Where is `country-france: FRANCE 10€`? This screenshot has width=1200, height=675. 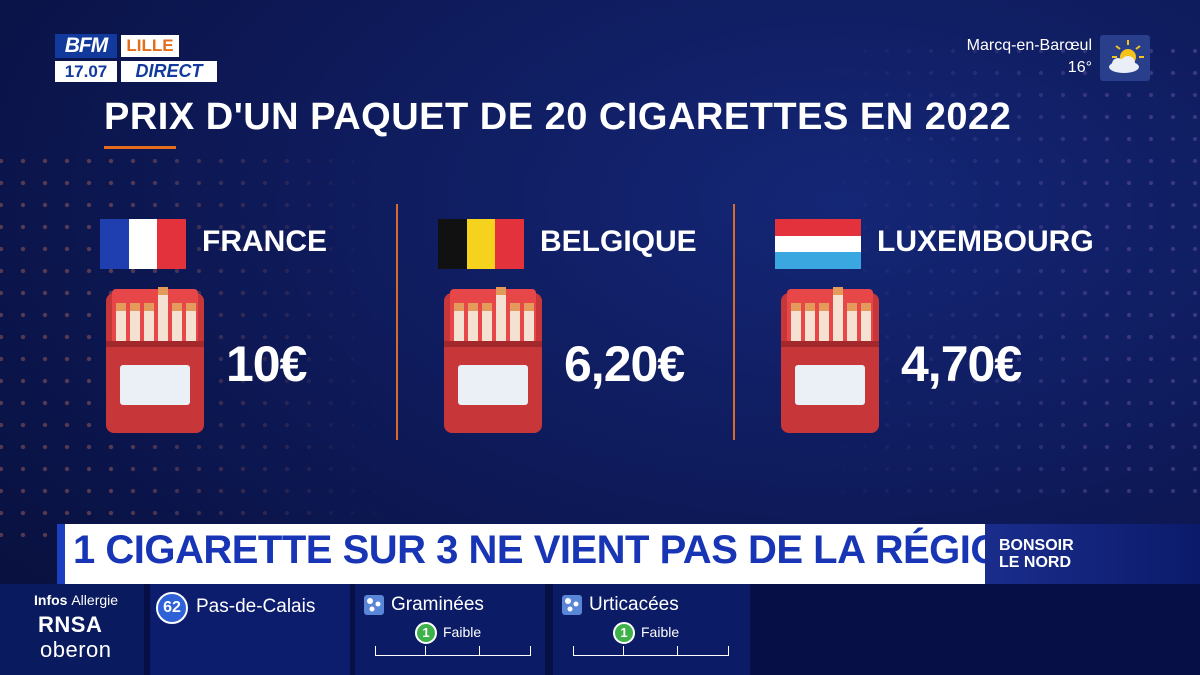
country-france: FRANCE 10€ is located at coordinates (260, 330).